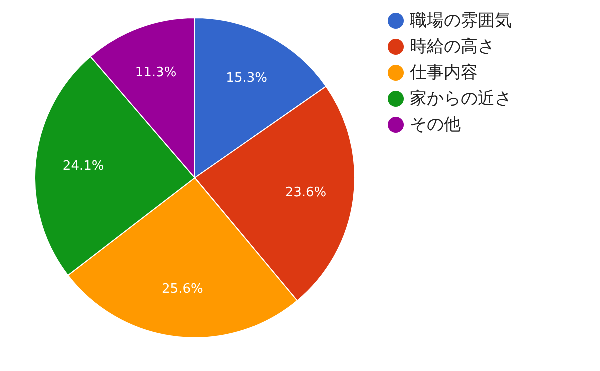  I want to click on legend-label: その他, so click(435, 125).